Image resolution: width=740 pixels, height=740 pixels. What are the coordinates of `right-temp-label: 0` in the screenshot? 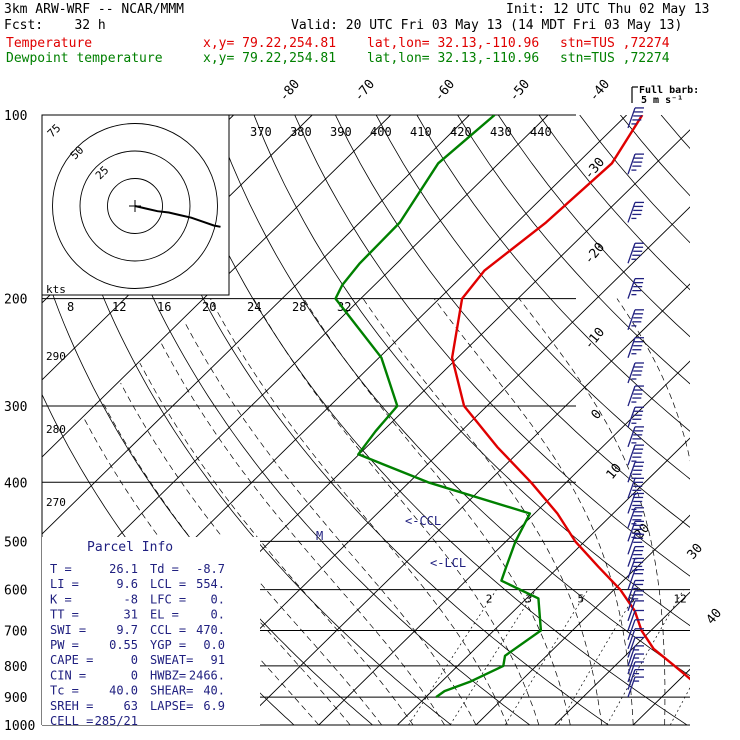 It's located at (597, 415).